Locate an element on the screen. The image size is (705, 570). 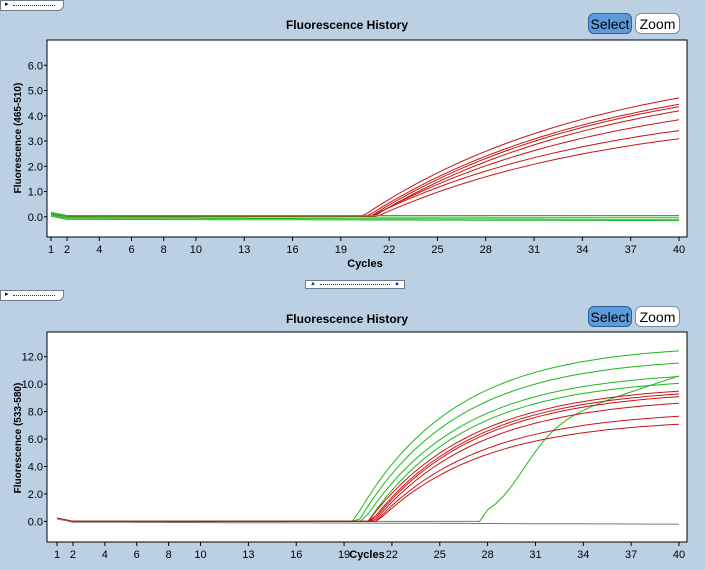
y-tick-label: 8.0 is located at coordinates (35, 413).